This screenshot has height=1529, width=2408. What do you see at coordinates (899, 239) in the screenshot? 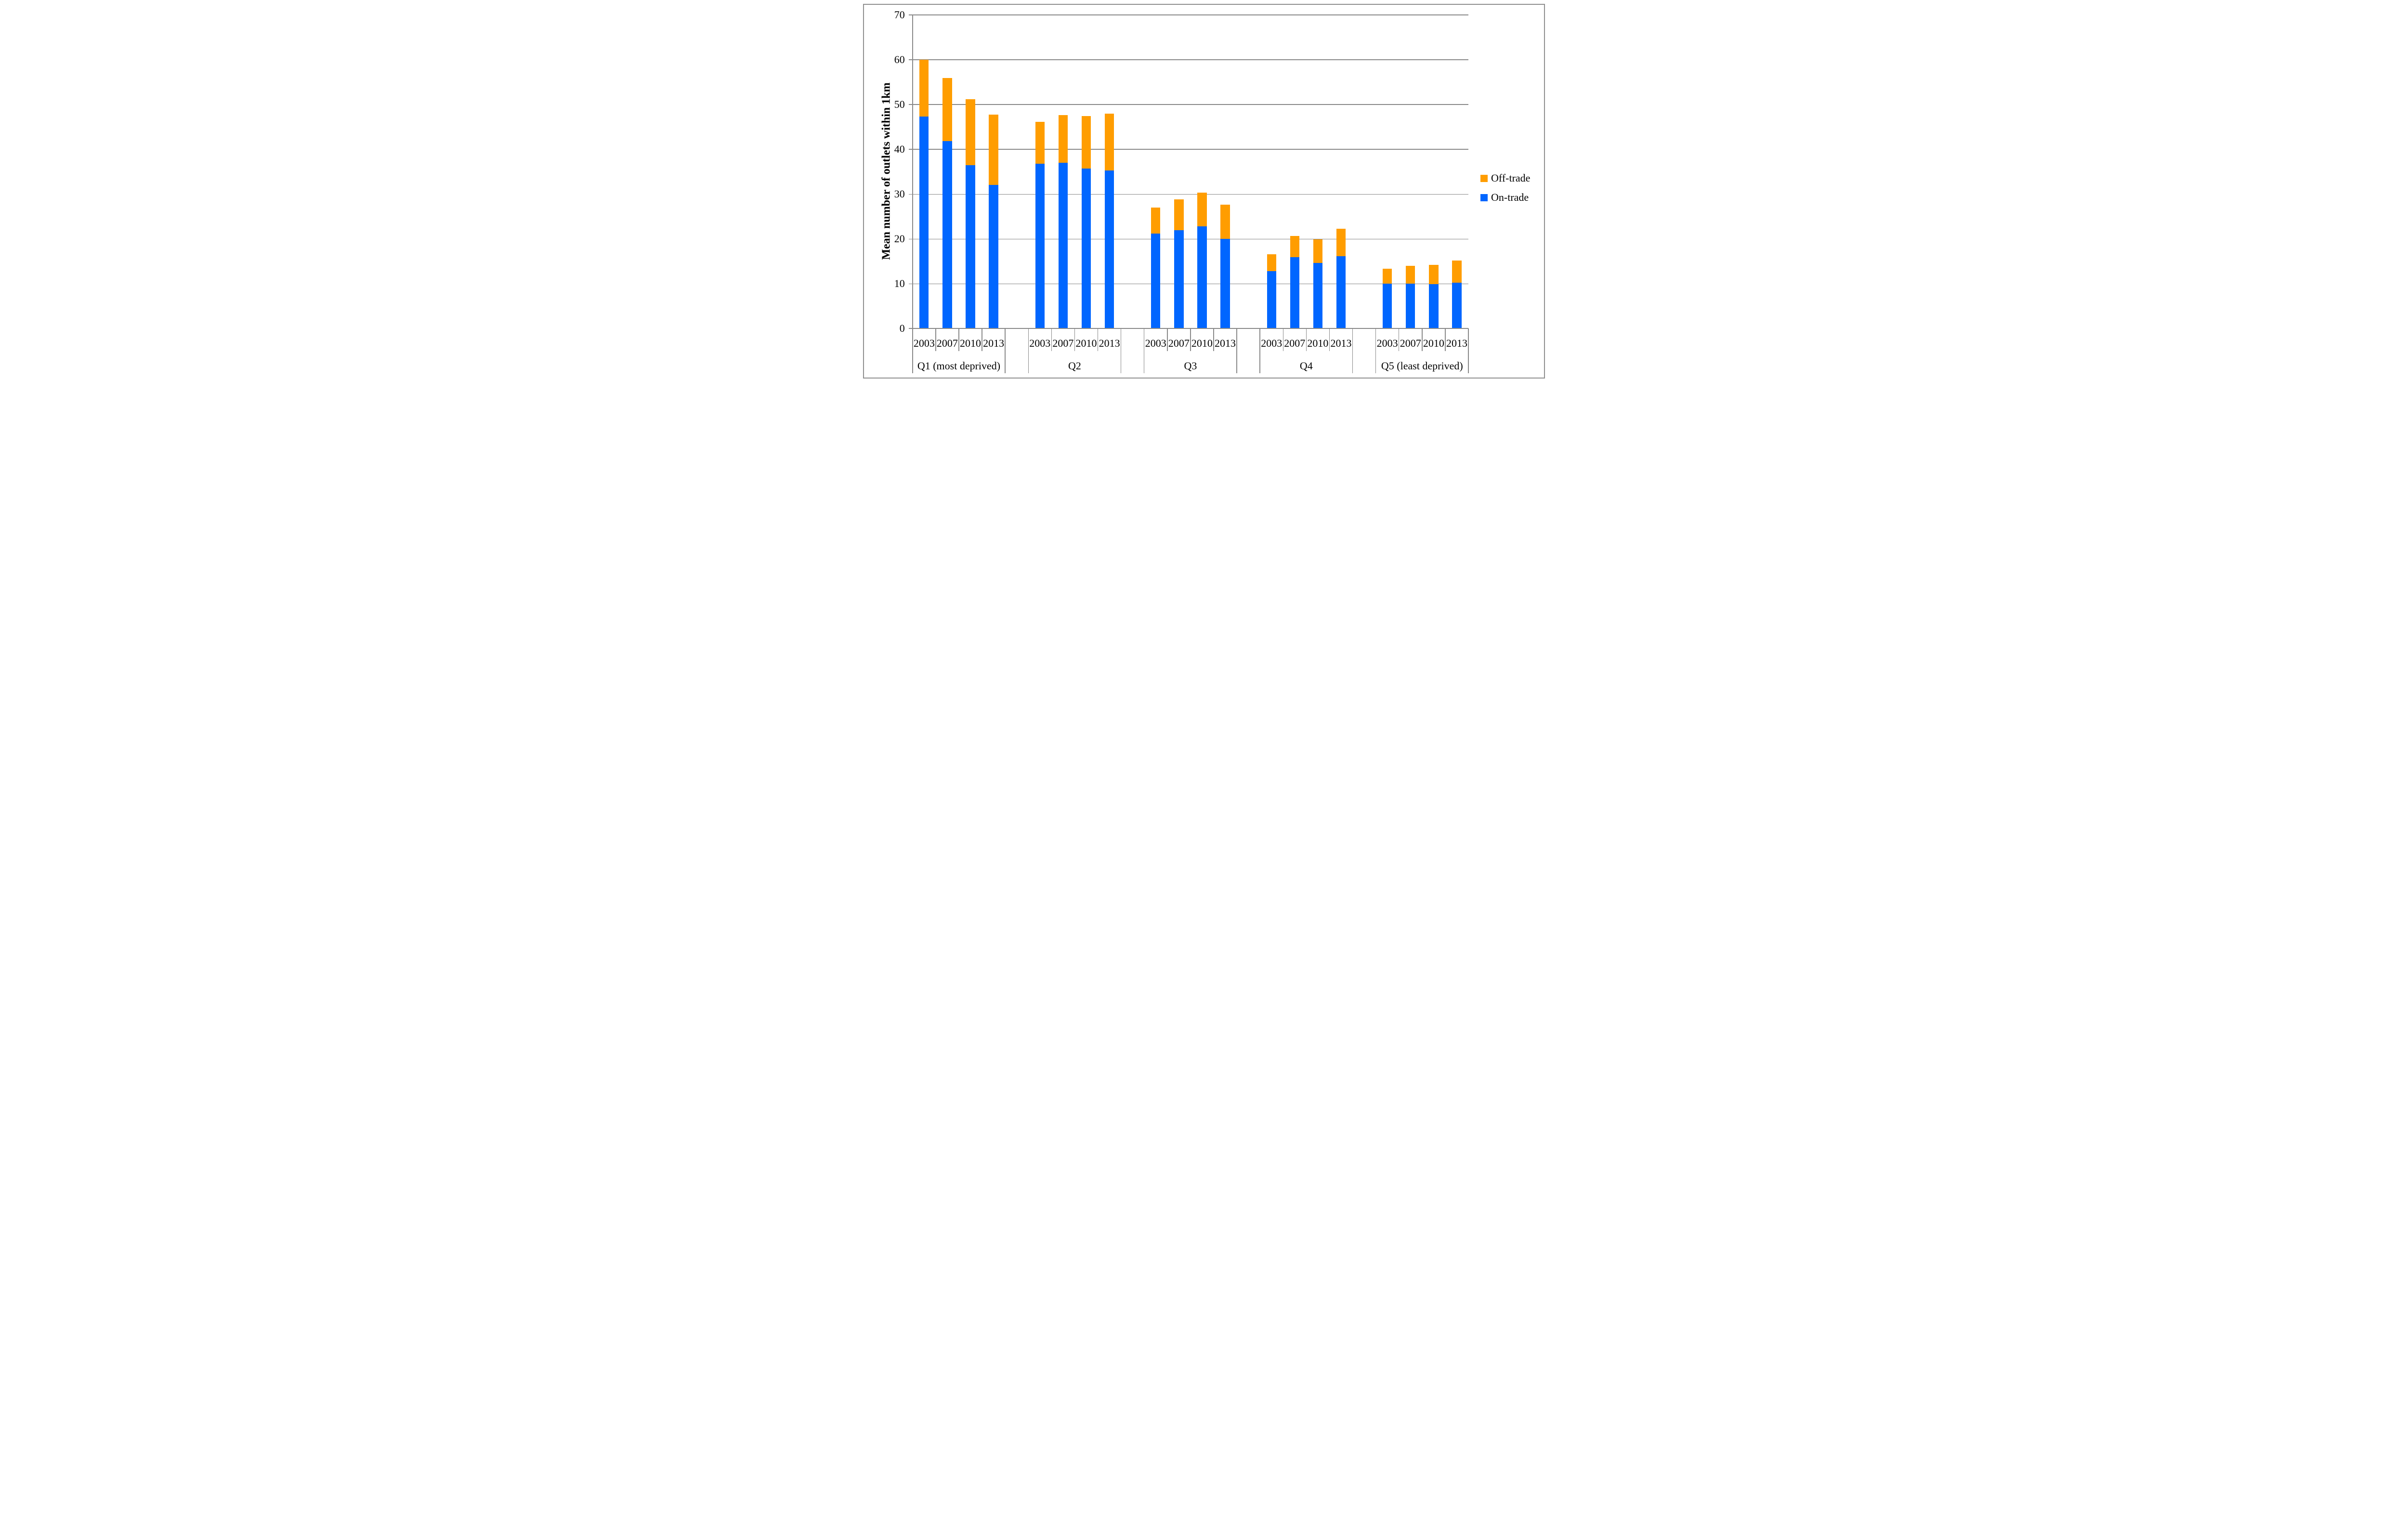
I see `y-tick-label: 20` at bounding box center [899, 239].